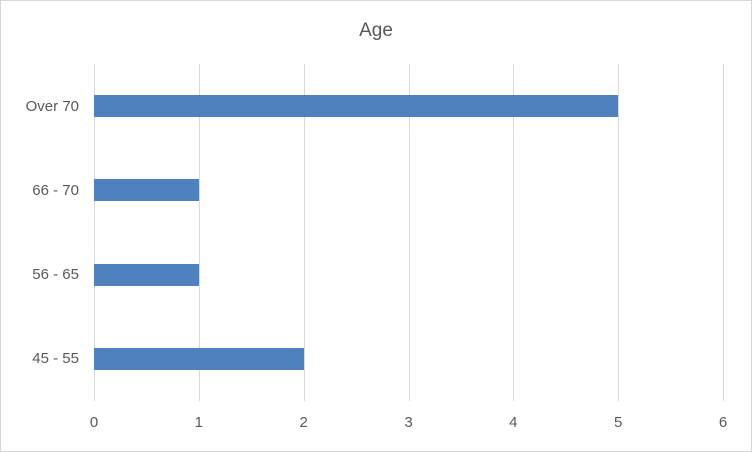 The image size is (752, 452). What do you see at coordinates (376, 30) in the screenshot?
I see `chart-title: Age` at bounding box center [376, 30].